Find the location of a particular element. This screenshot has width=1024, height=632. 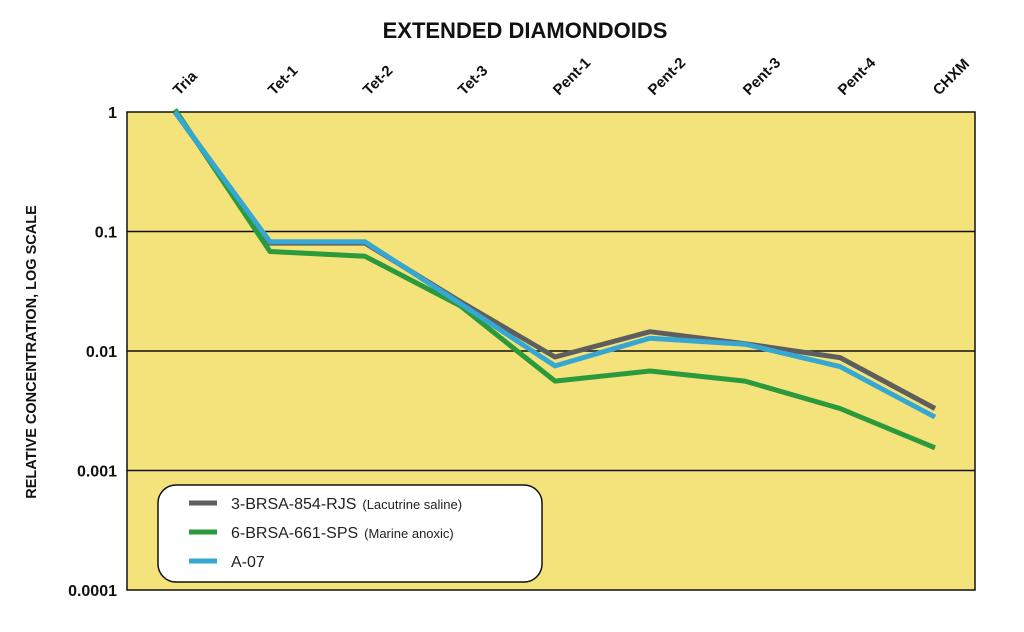

legend-entry: 6-BRSA-661-SPS (Marine anoxic) is located at coordinates (342, 533).